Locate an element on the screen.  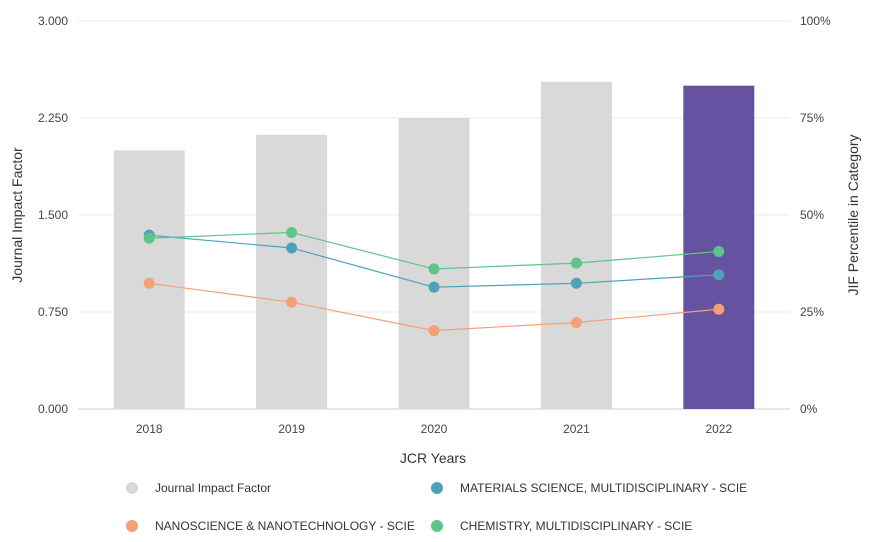
series-point-2-2019 is located at coordinates (292, 232).